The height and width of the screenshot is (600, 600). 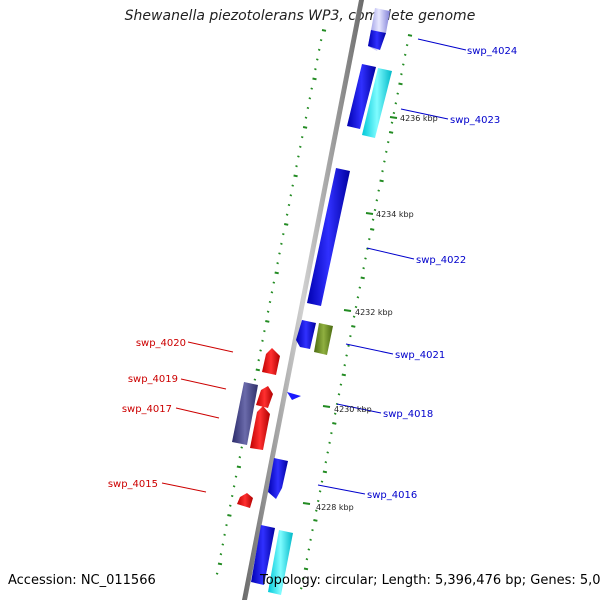 What do you see at coordinates (294, 396) in the screenshot?
I see `gene-swp_4018-arrow` at bounding box center [294, 396].